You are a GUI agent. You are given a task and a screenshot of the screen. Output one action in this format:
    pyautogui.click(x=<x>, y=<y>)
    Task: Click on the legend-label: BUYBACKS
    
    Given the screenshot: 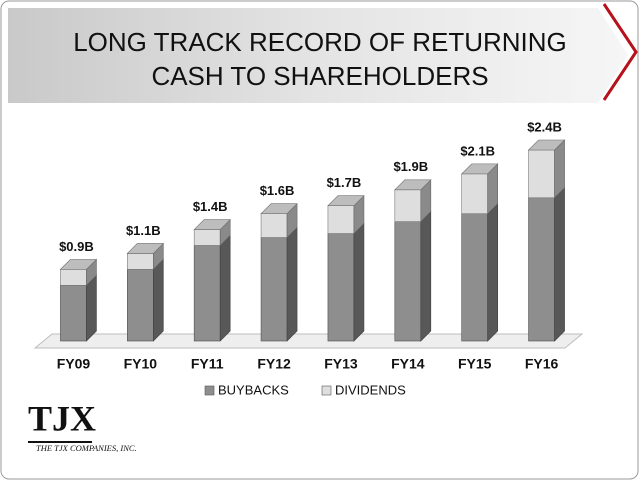 What is the action you would take?
    pyautogui.click(x=253, y=389)
    